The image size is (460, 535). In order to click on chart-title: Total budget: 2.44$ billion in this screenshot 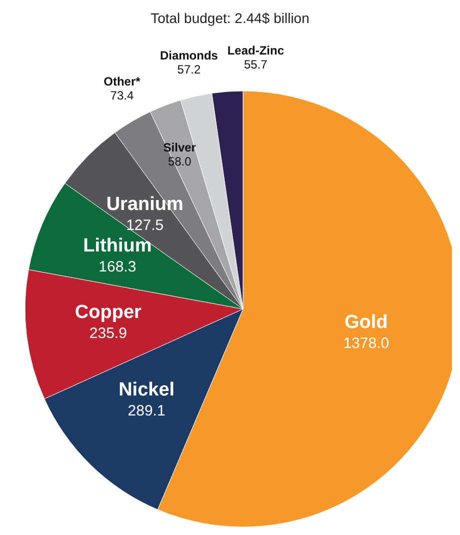, I will do `click(230, 18)`.